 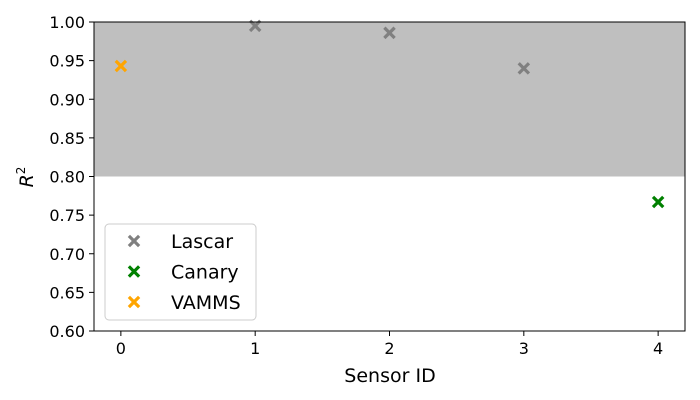 What do you see at coordinates (389, 376) in the screenshot?
I see `x-axis-label: Sensor ID` at bounding box center [389, 376].